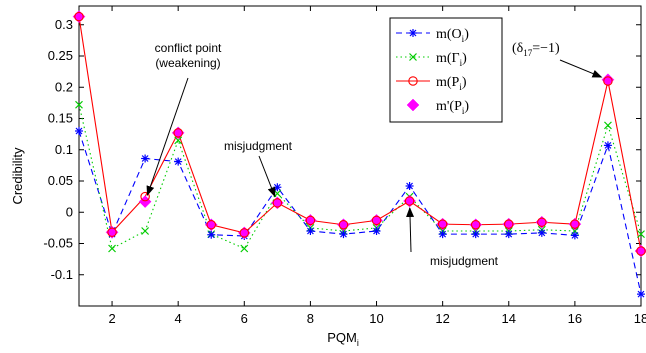 This screenshot has width=646, height=353. I want to click on legend-label-1: m(Γi), so click(451, 59).